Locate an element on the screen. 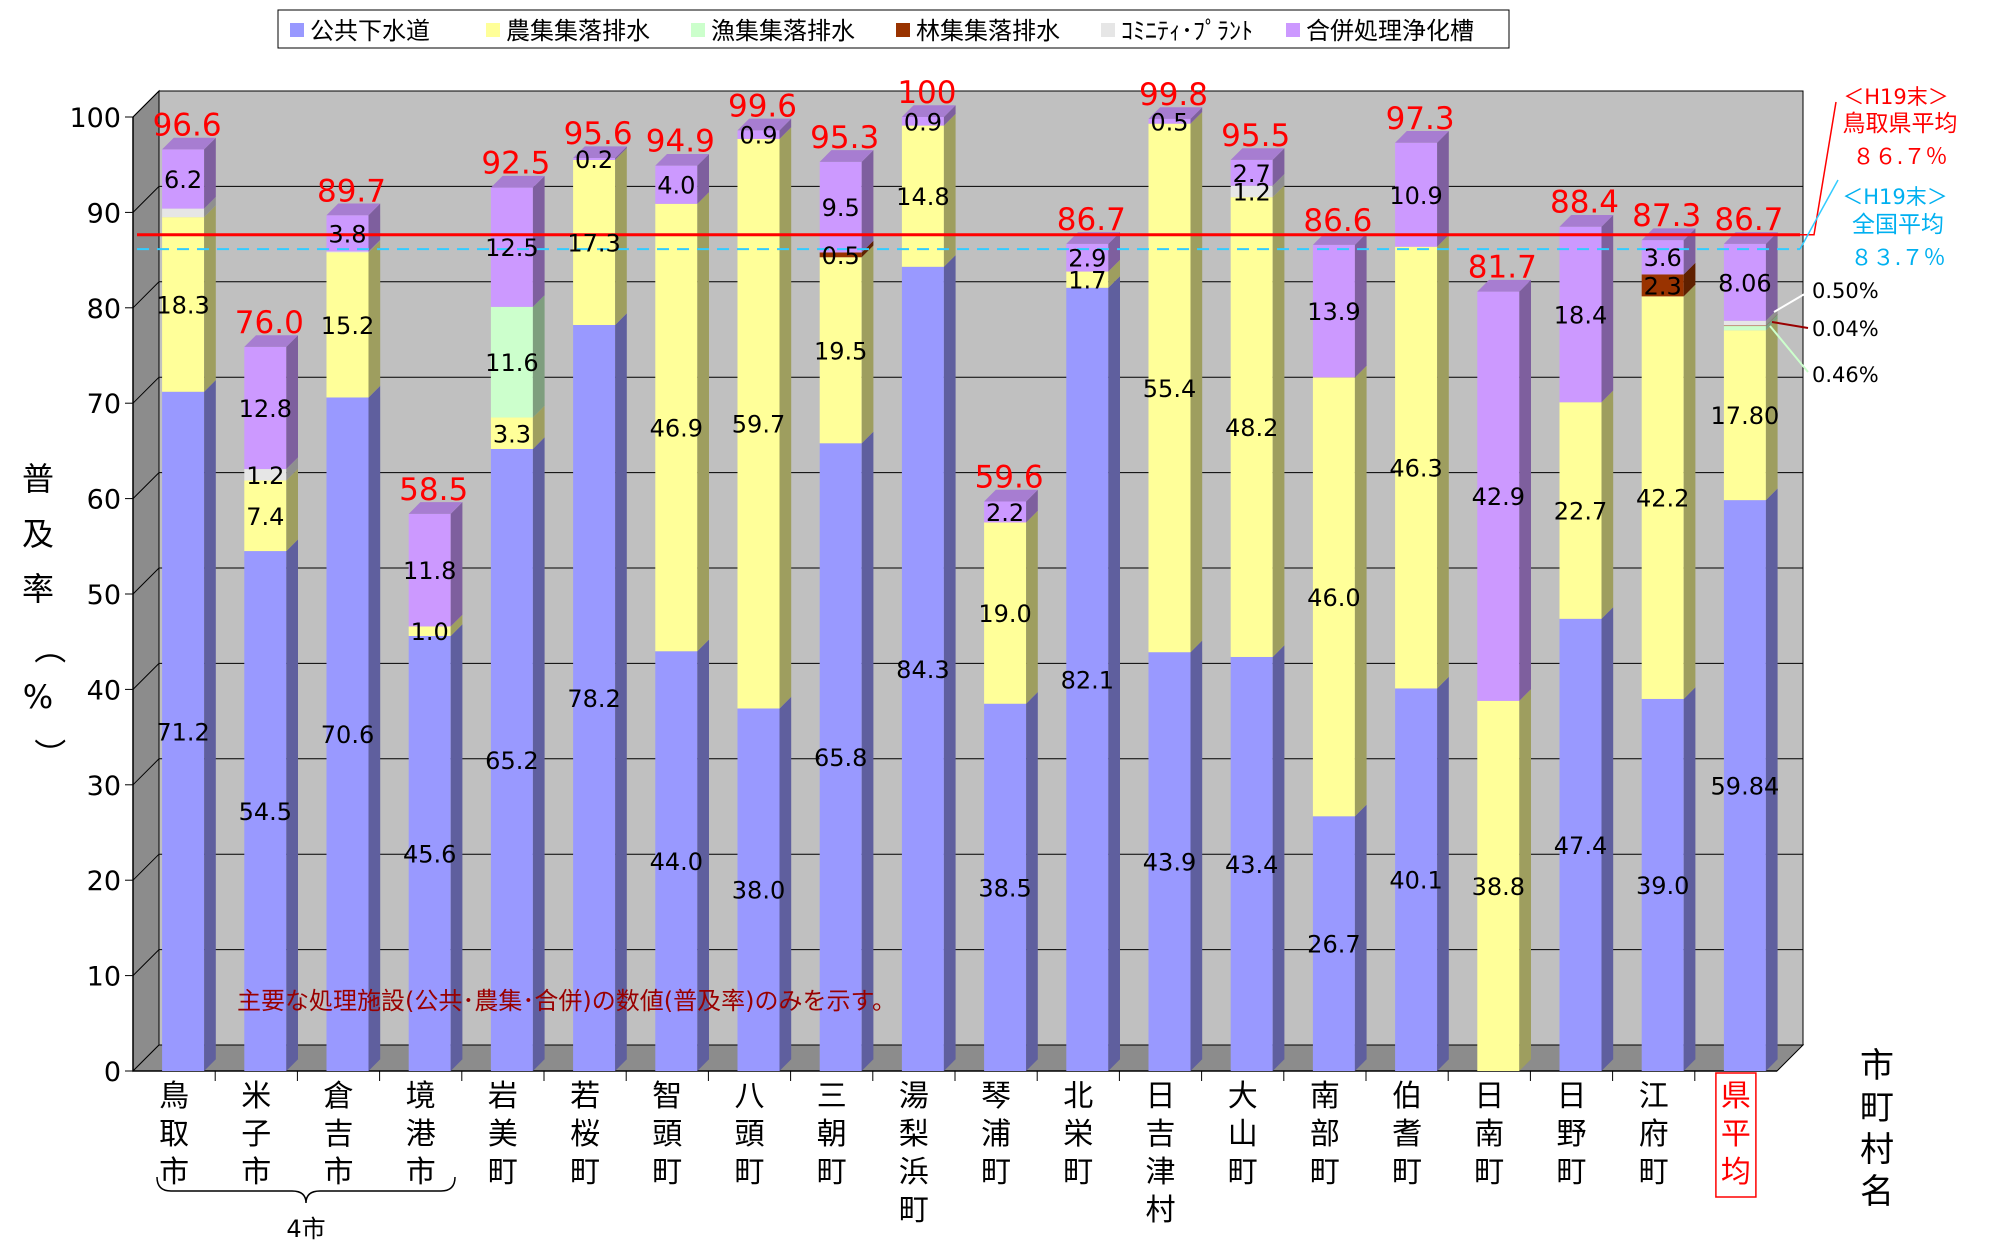  x-category-label-char: 湯 is located at coordinates (914, 1096).